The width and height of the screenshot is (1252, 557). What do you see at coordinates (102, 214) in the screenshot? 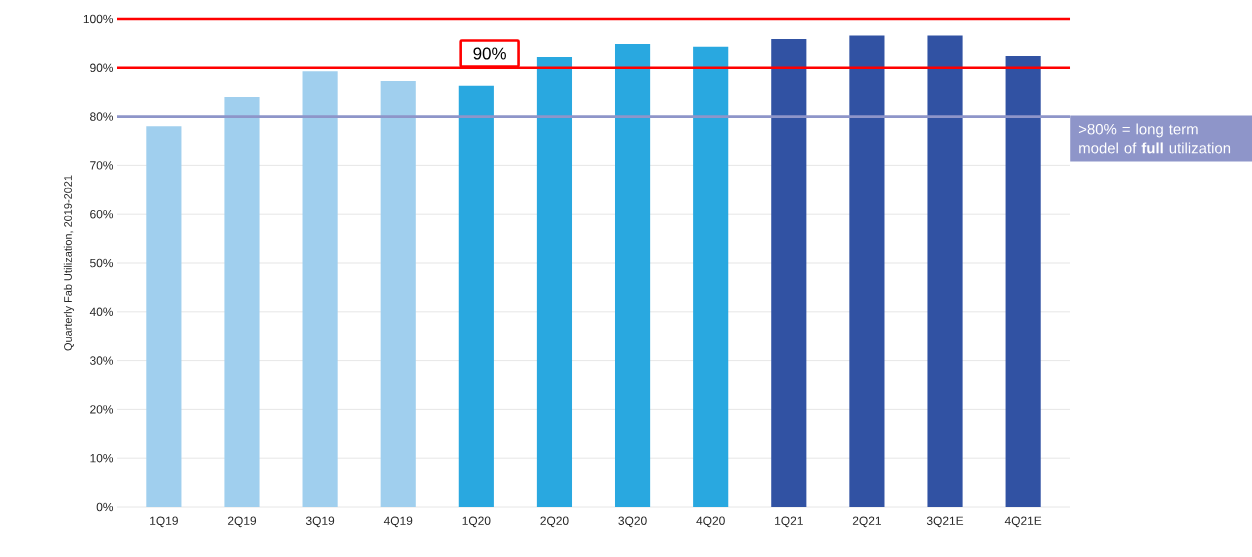
I see `y-tick-label: 60%` at bounding box center [102, 214].